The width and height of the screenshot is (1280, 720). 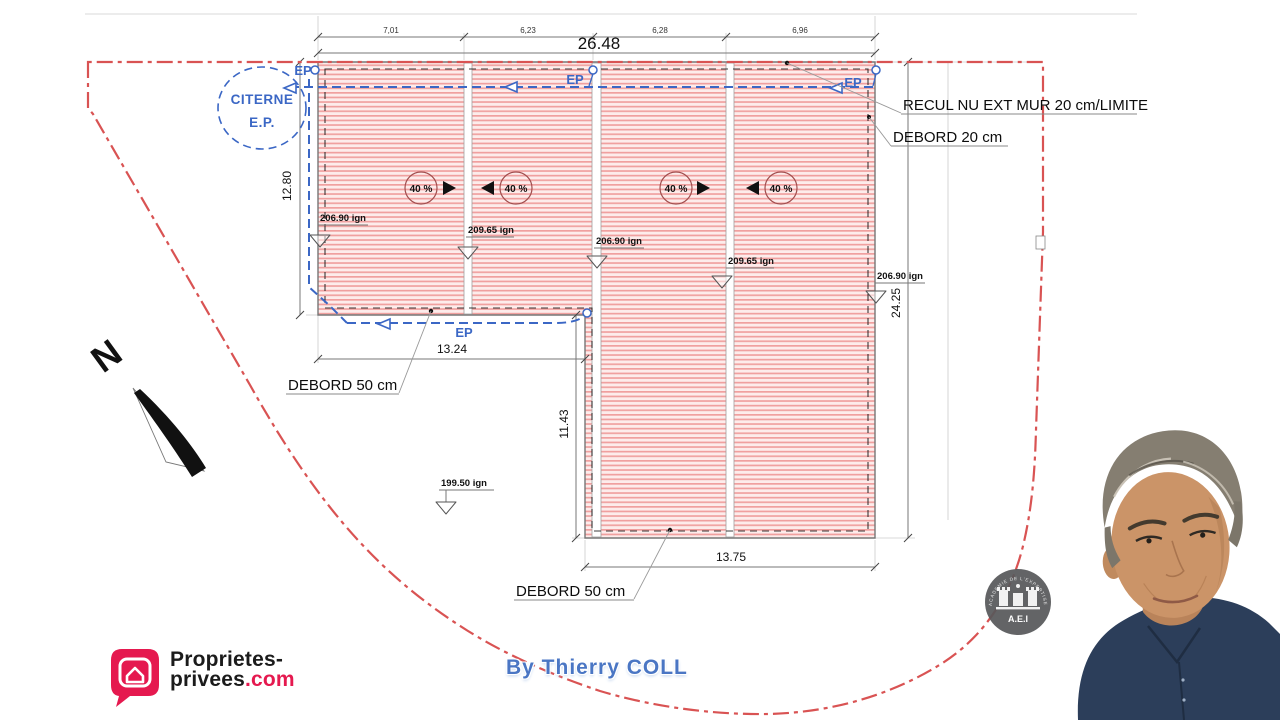 I want to click on agent-face, so click(x=1170, y=545).